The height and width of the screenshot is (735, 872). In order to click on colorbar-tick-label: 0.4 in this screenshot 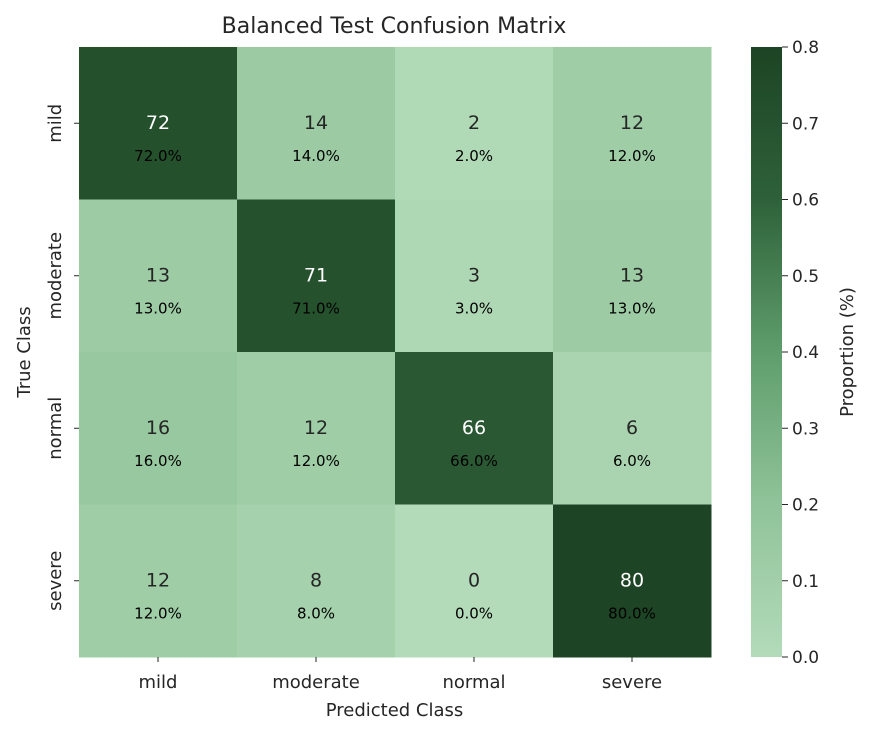, I will do `click(805, 353)`.